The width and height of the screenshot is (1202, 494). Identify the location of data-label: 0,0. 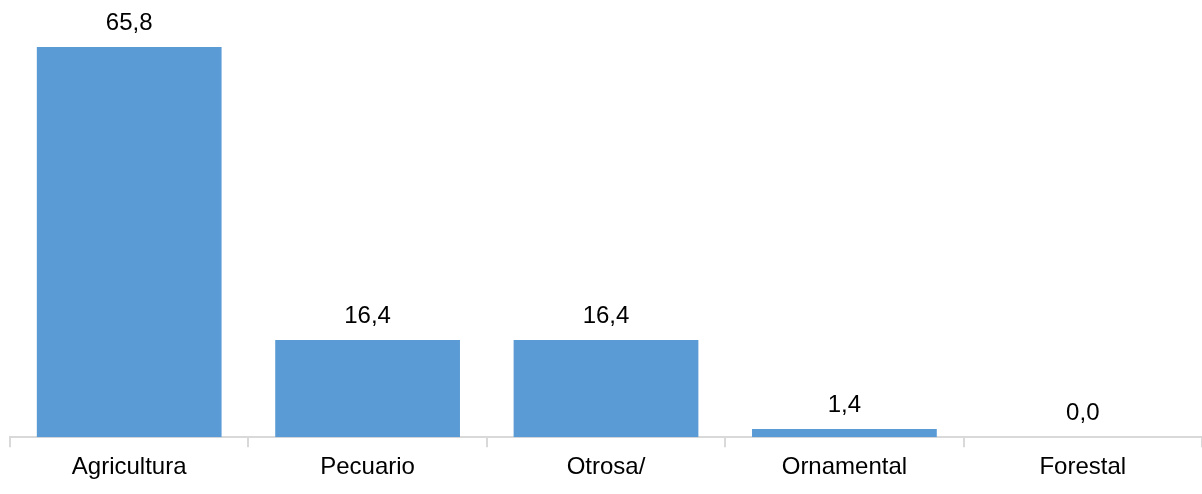
(1083, 411).